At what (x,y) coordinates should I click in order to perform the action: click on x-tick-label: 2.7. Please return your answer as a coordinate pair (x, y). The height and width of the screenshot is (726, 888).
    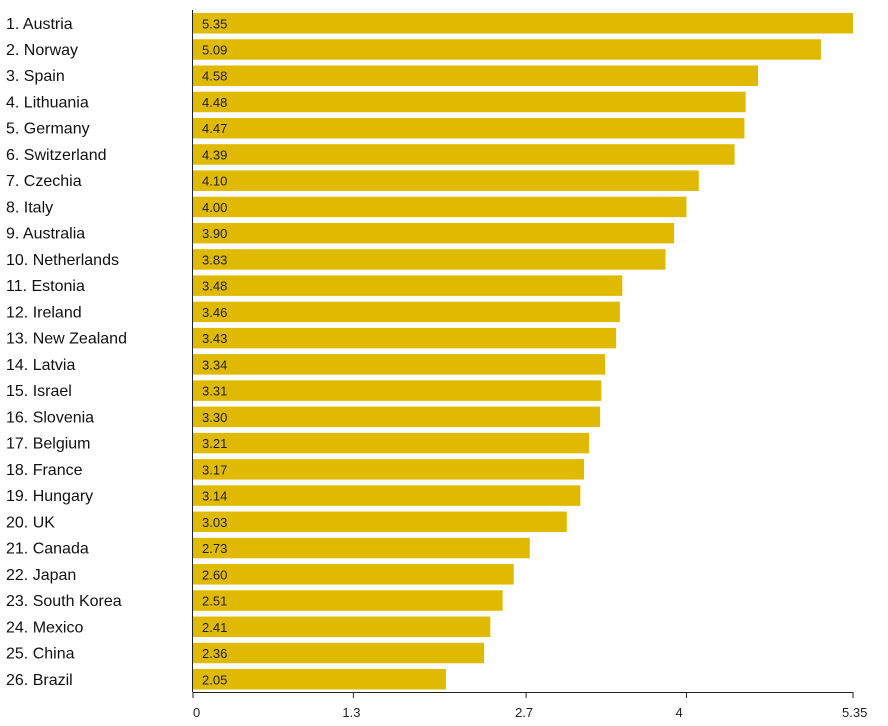
    Looking at the image, I should click on (524, 712).